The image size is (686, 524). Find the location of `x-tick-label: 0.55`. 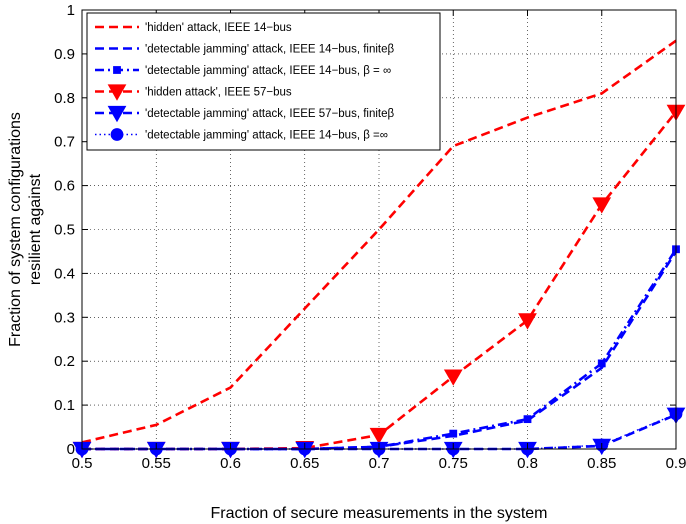

x-tick-label: 0.55 is located at coordinates (156, 463).